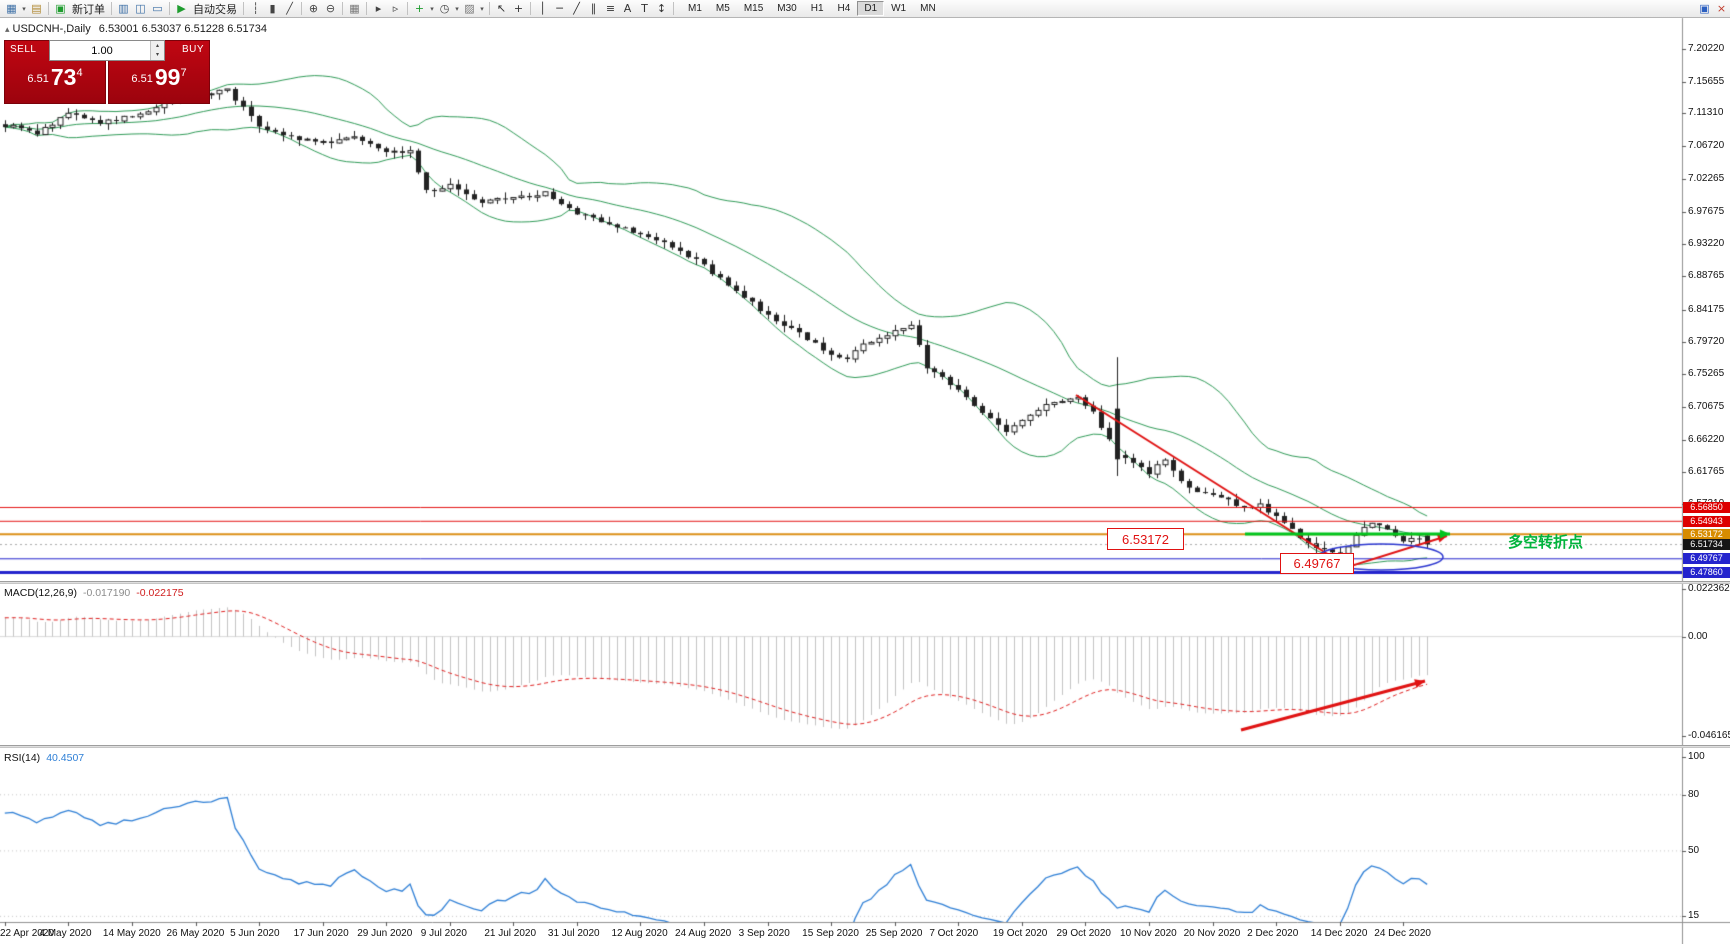  What do you see at coordinates (830, 933) in the screenshot?
I see `date-axis-label: 15 Sep 2020` at bounding box center [830, 933].